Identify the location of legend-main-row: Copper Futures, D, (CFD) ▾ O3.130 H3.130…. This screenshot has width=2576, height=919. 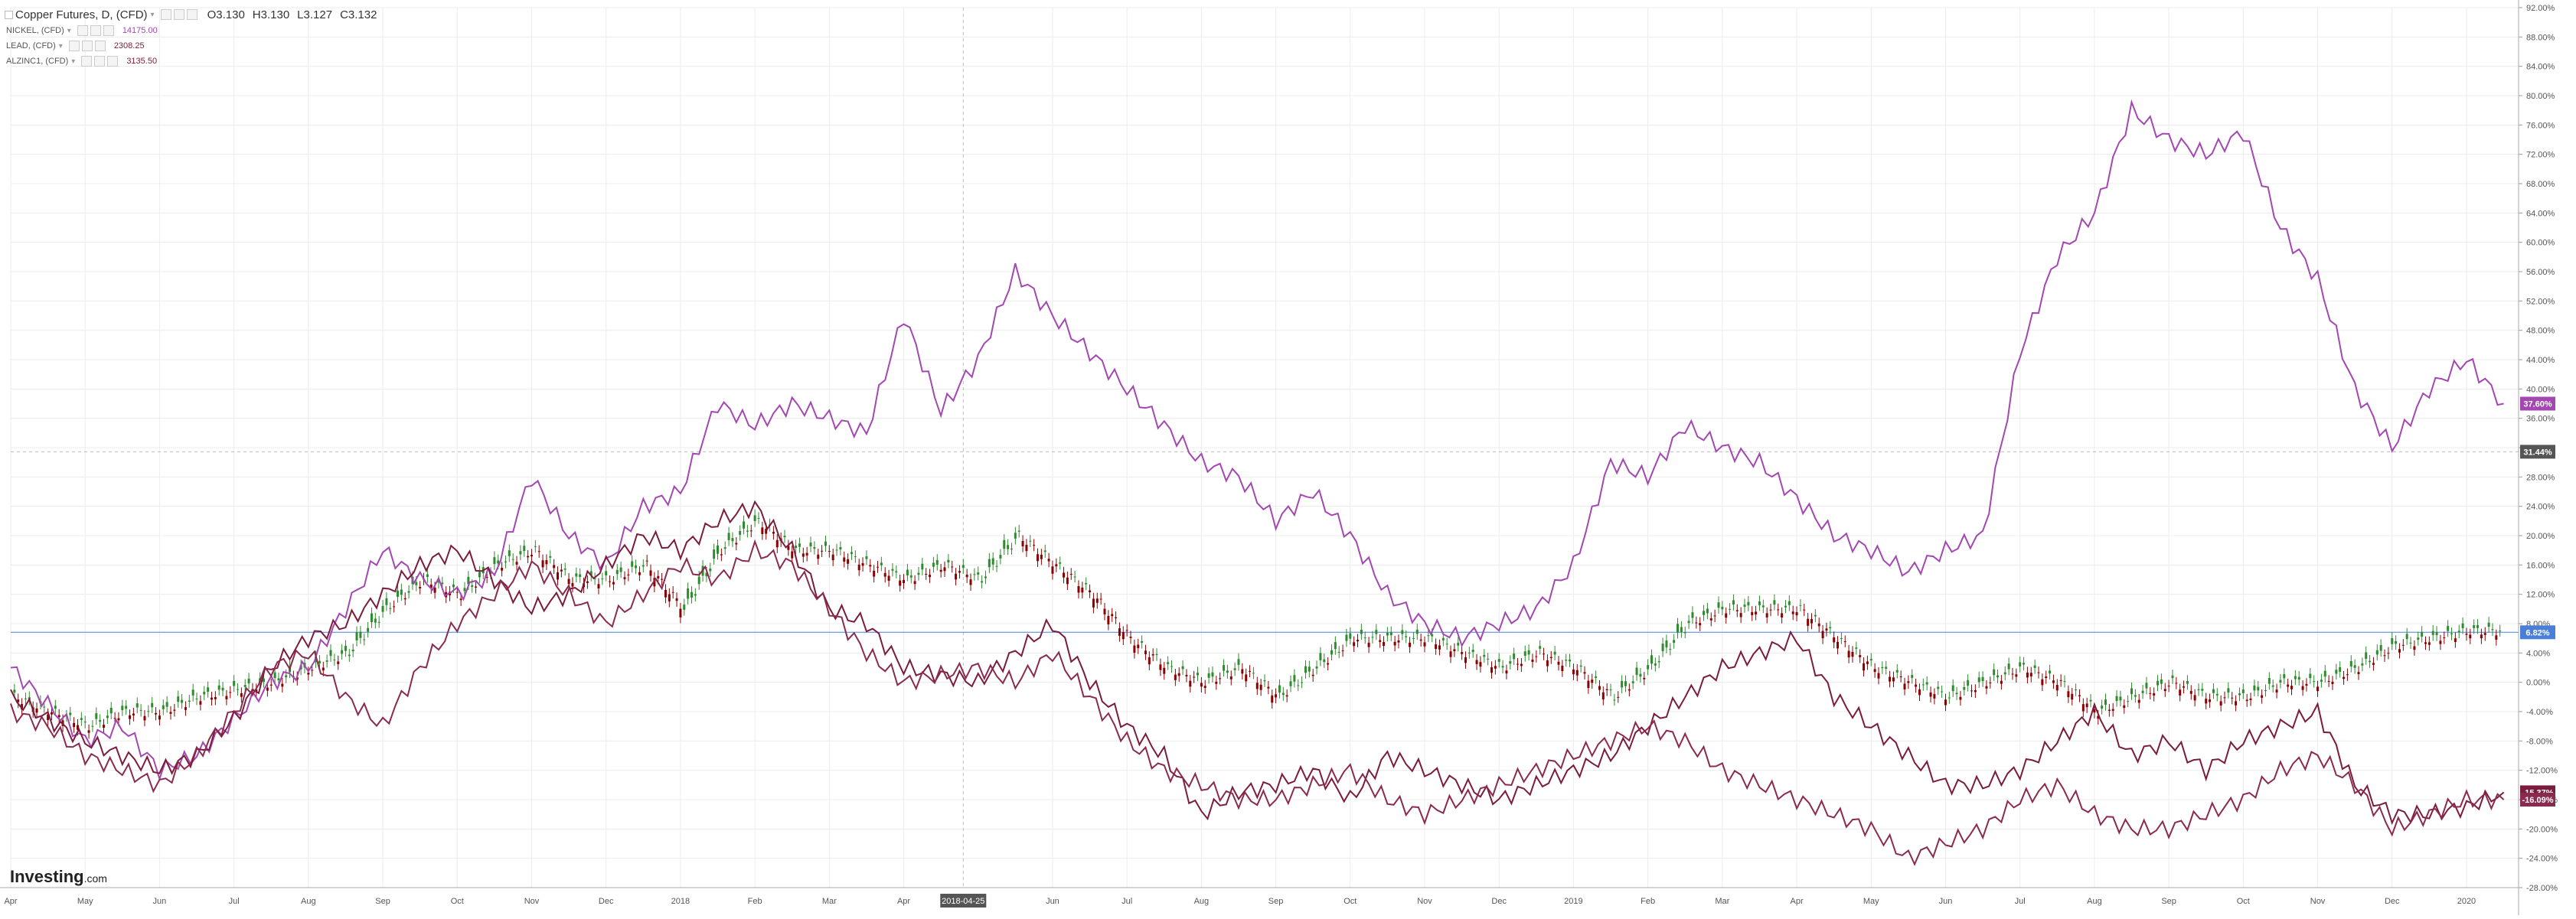
(191, 14).